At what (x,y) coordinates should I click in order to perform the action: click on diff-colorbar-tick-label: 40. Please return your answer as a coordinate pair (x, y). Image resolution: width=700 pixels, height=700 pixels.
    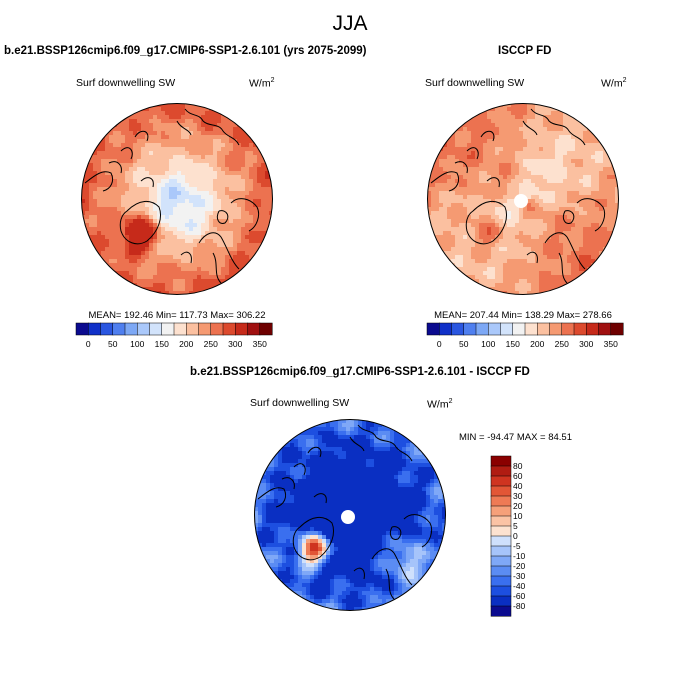
    Looking at the image, I should click on (518, 486).